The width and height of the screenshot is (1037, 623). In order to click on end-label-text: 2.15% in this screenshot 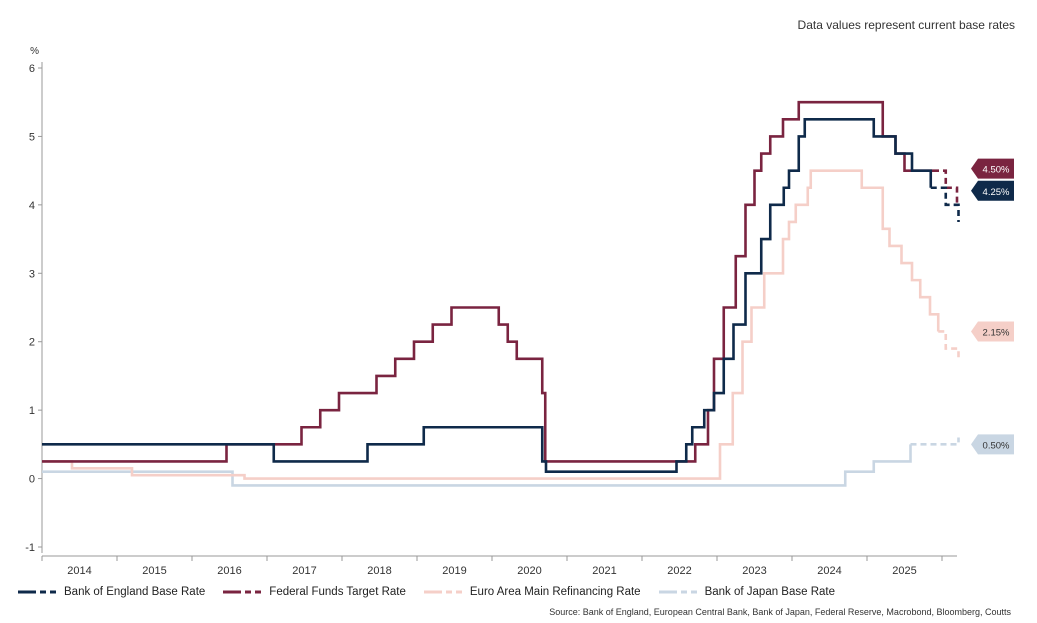, I will do `click(996, 332)`.